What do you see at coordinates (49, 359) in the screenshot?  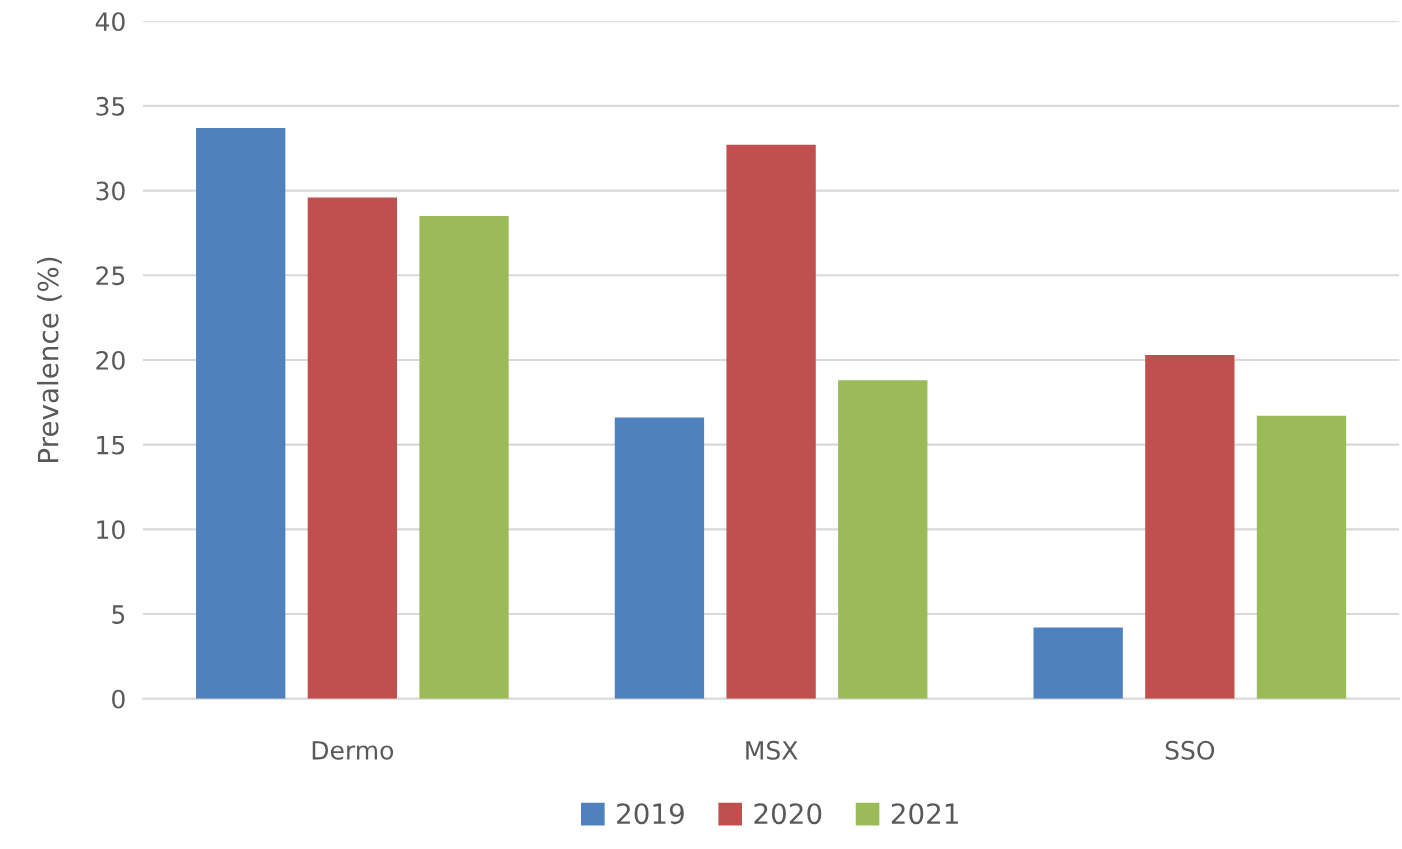 I see `y-axis-title: Prevalence (%)` at bounding box center [49, 359].